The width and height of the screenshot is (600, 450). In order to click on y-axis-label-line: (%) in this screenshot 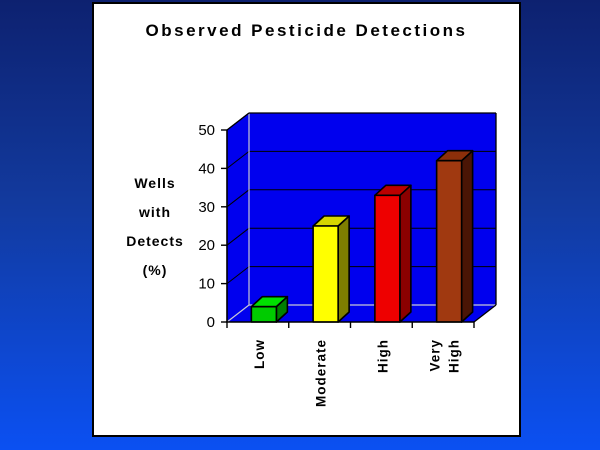, I will do `click(155, 270)`.